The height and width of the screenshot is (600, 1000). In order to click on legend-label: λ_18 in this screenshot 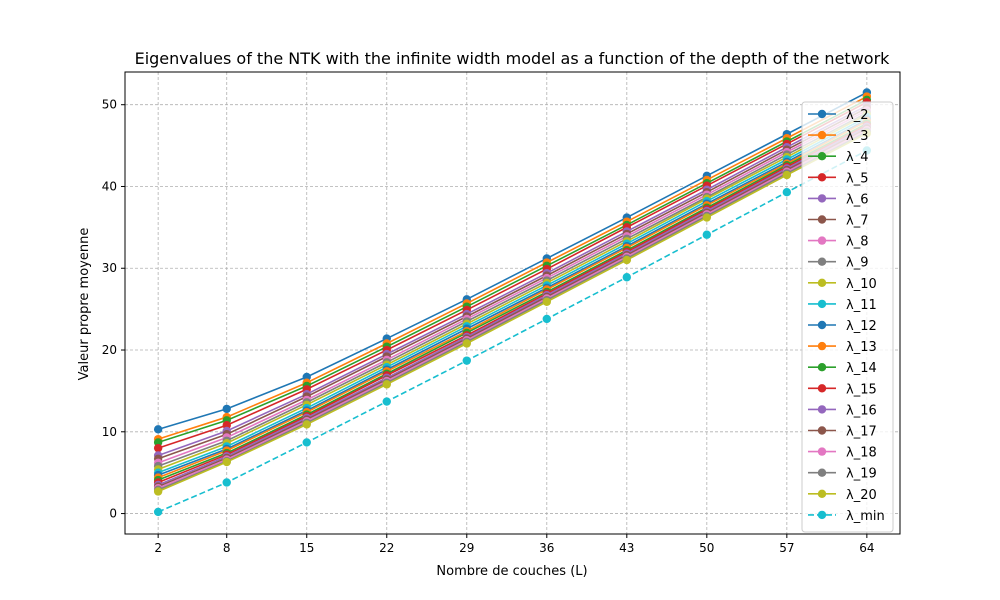, I will do `click(861, 453)`.